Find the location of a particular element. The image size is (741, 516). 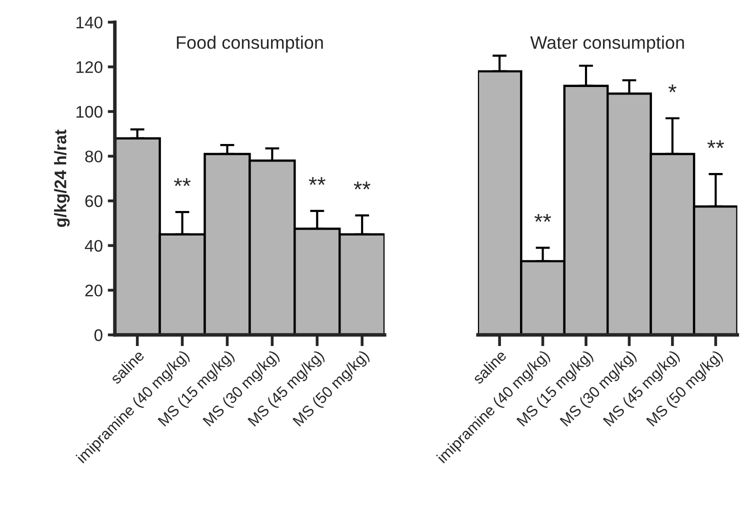

y-axis-title: g/kg/24 h/rat is located at coordinates (62, 178).